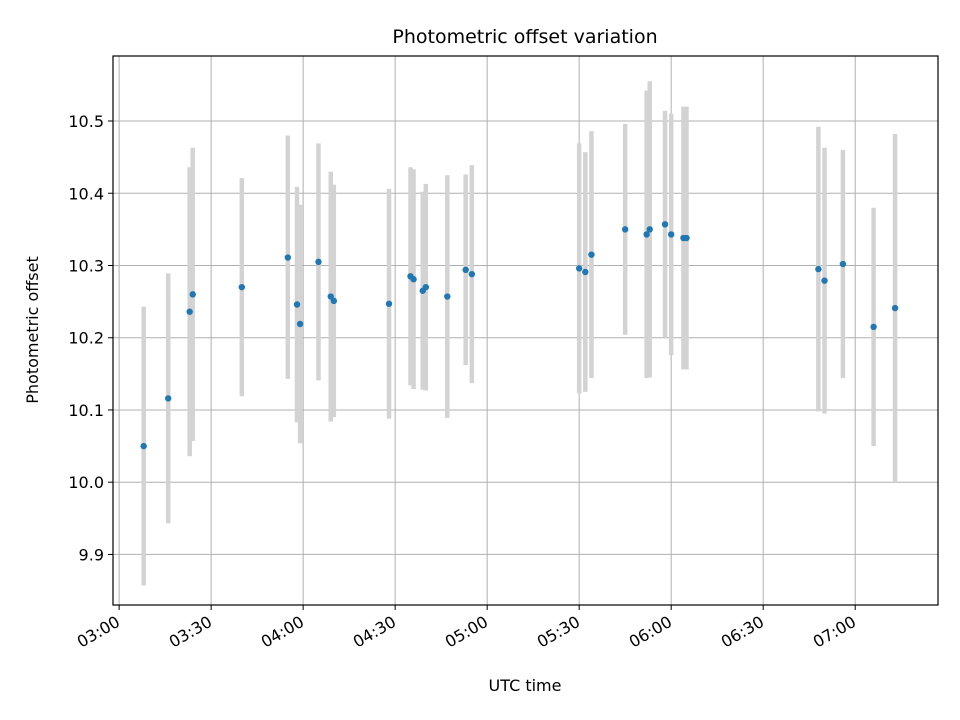  Describe the element at coordinates (86, 121) in the screenshot. I see `y-tick-label: 10.5` at that location.